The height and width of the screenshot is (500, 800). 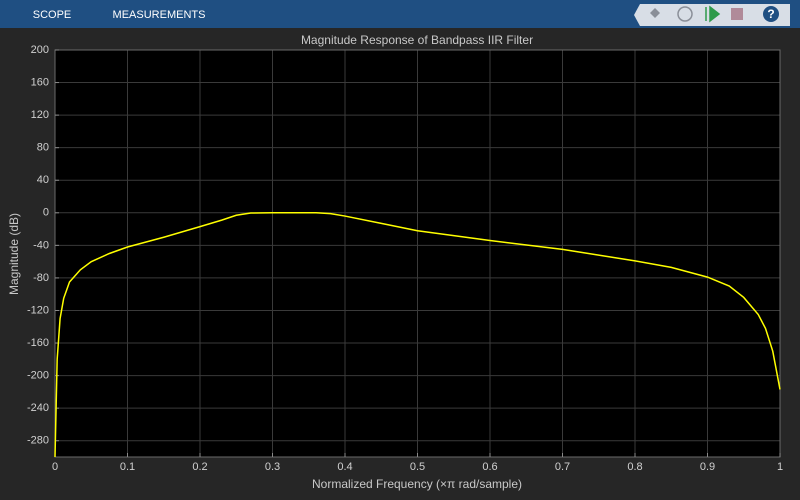 I want to click on help-button, so click(x=771, y=14).